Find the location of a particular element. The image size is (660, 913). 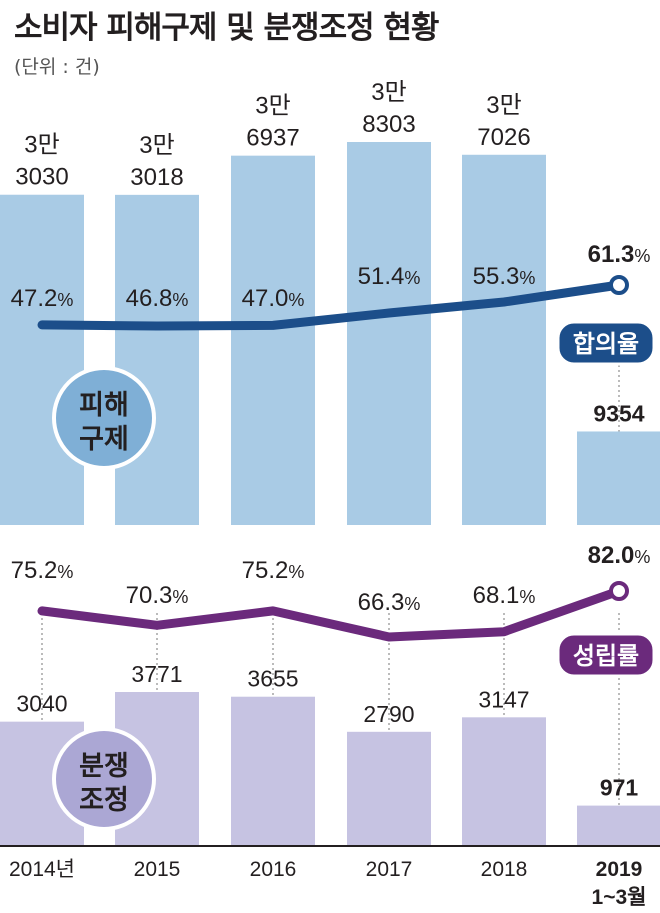

x-tick-label: 2017 is located at coordinates (389, 869).